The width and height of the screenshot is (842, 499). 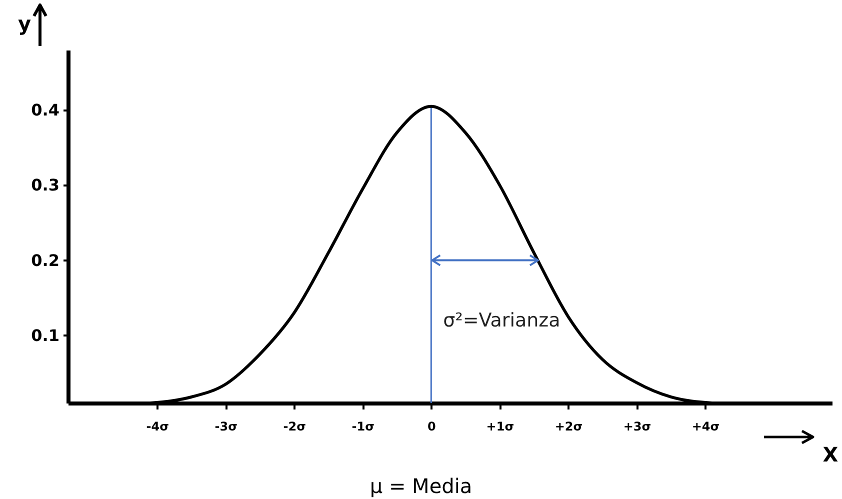 I want to click on text: μ = Media, so click(x=421, y=486).